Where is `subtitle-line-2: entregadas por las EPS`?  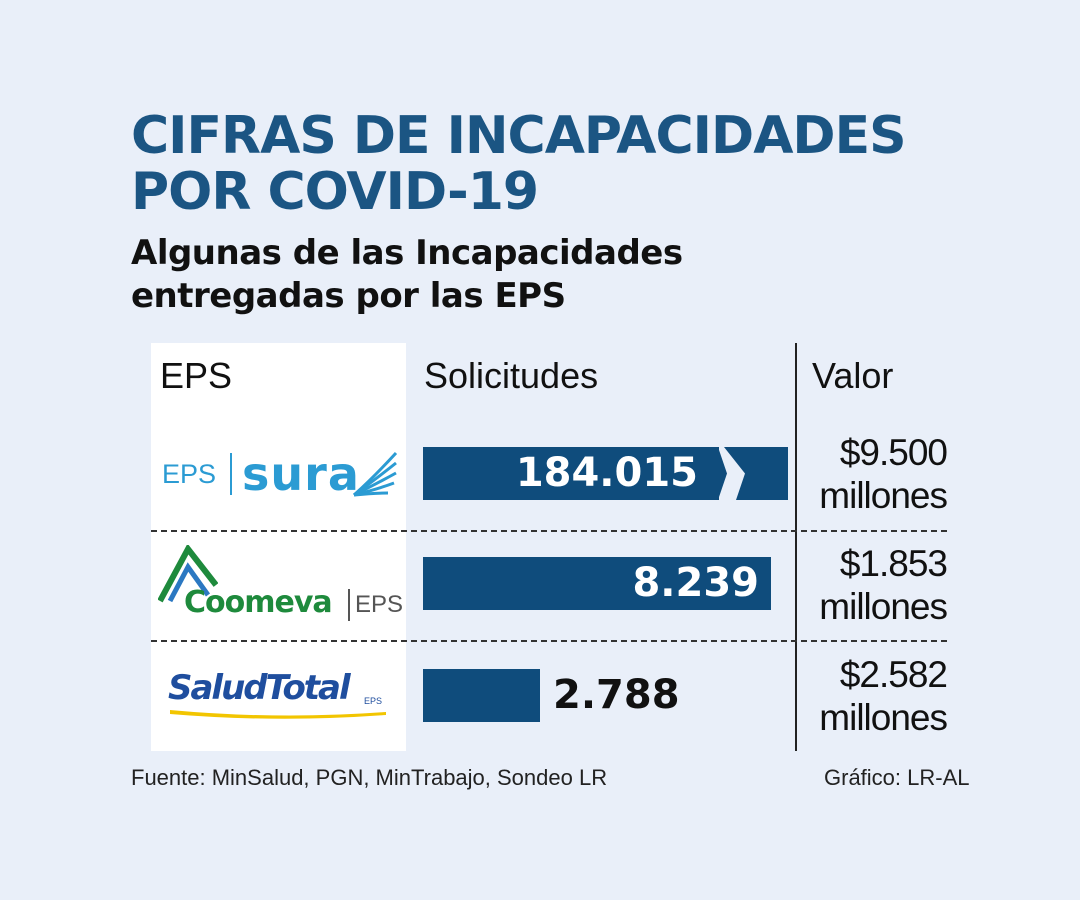 subtitle-line-2: entregadas por las EPS is located at coordinates (348, 296).